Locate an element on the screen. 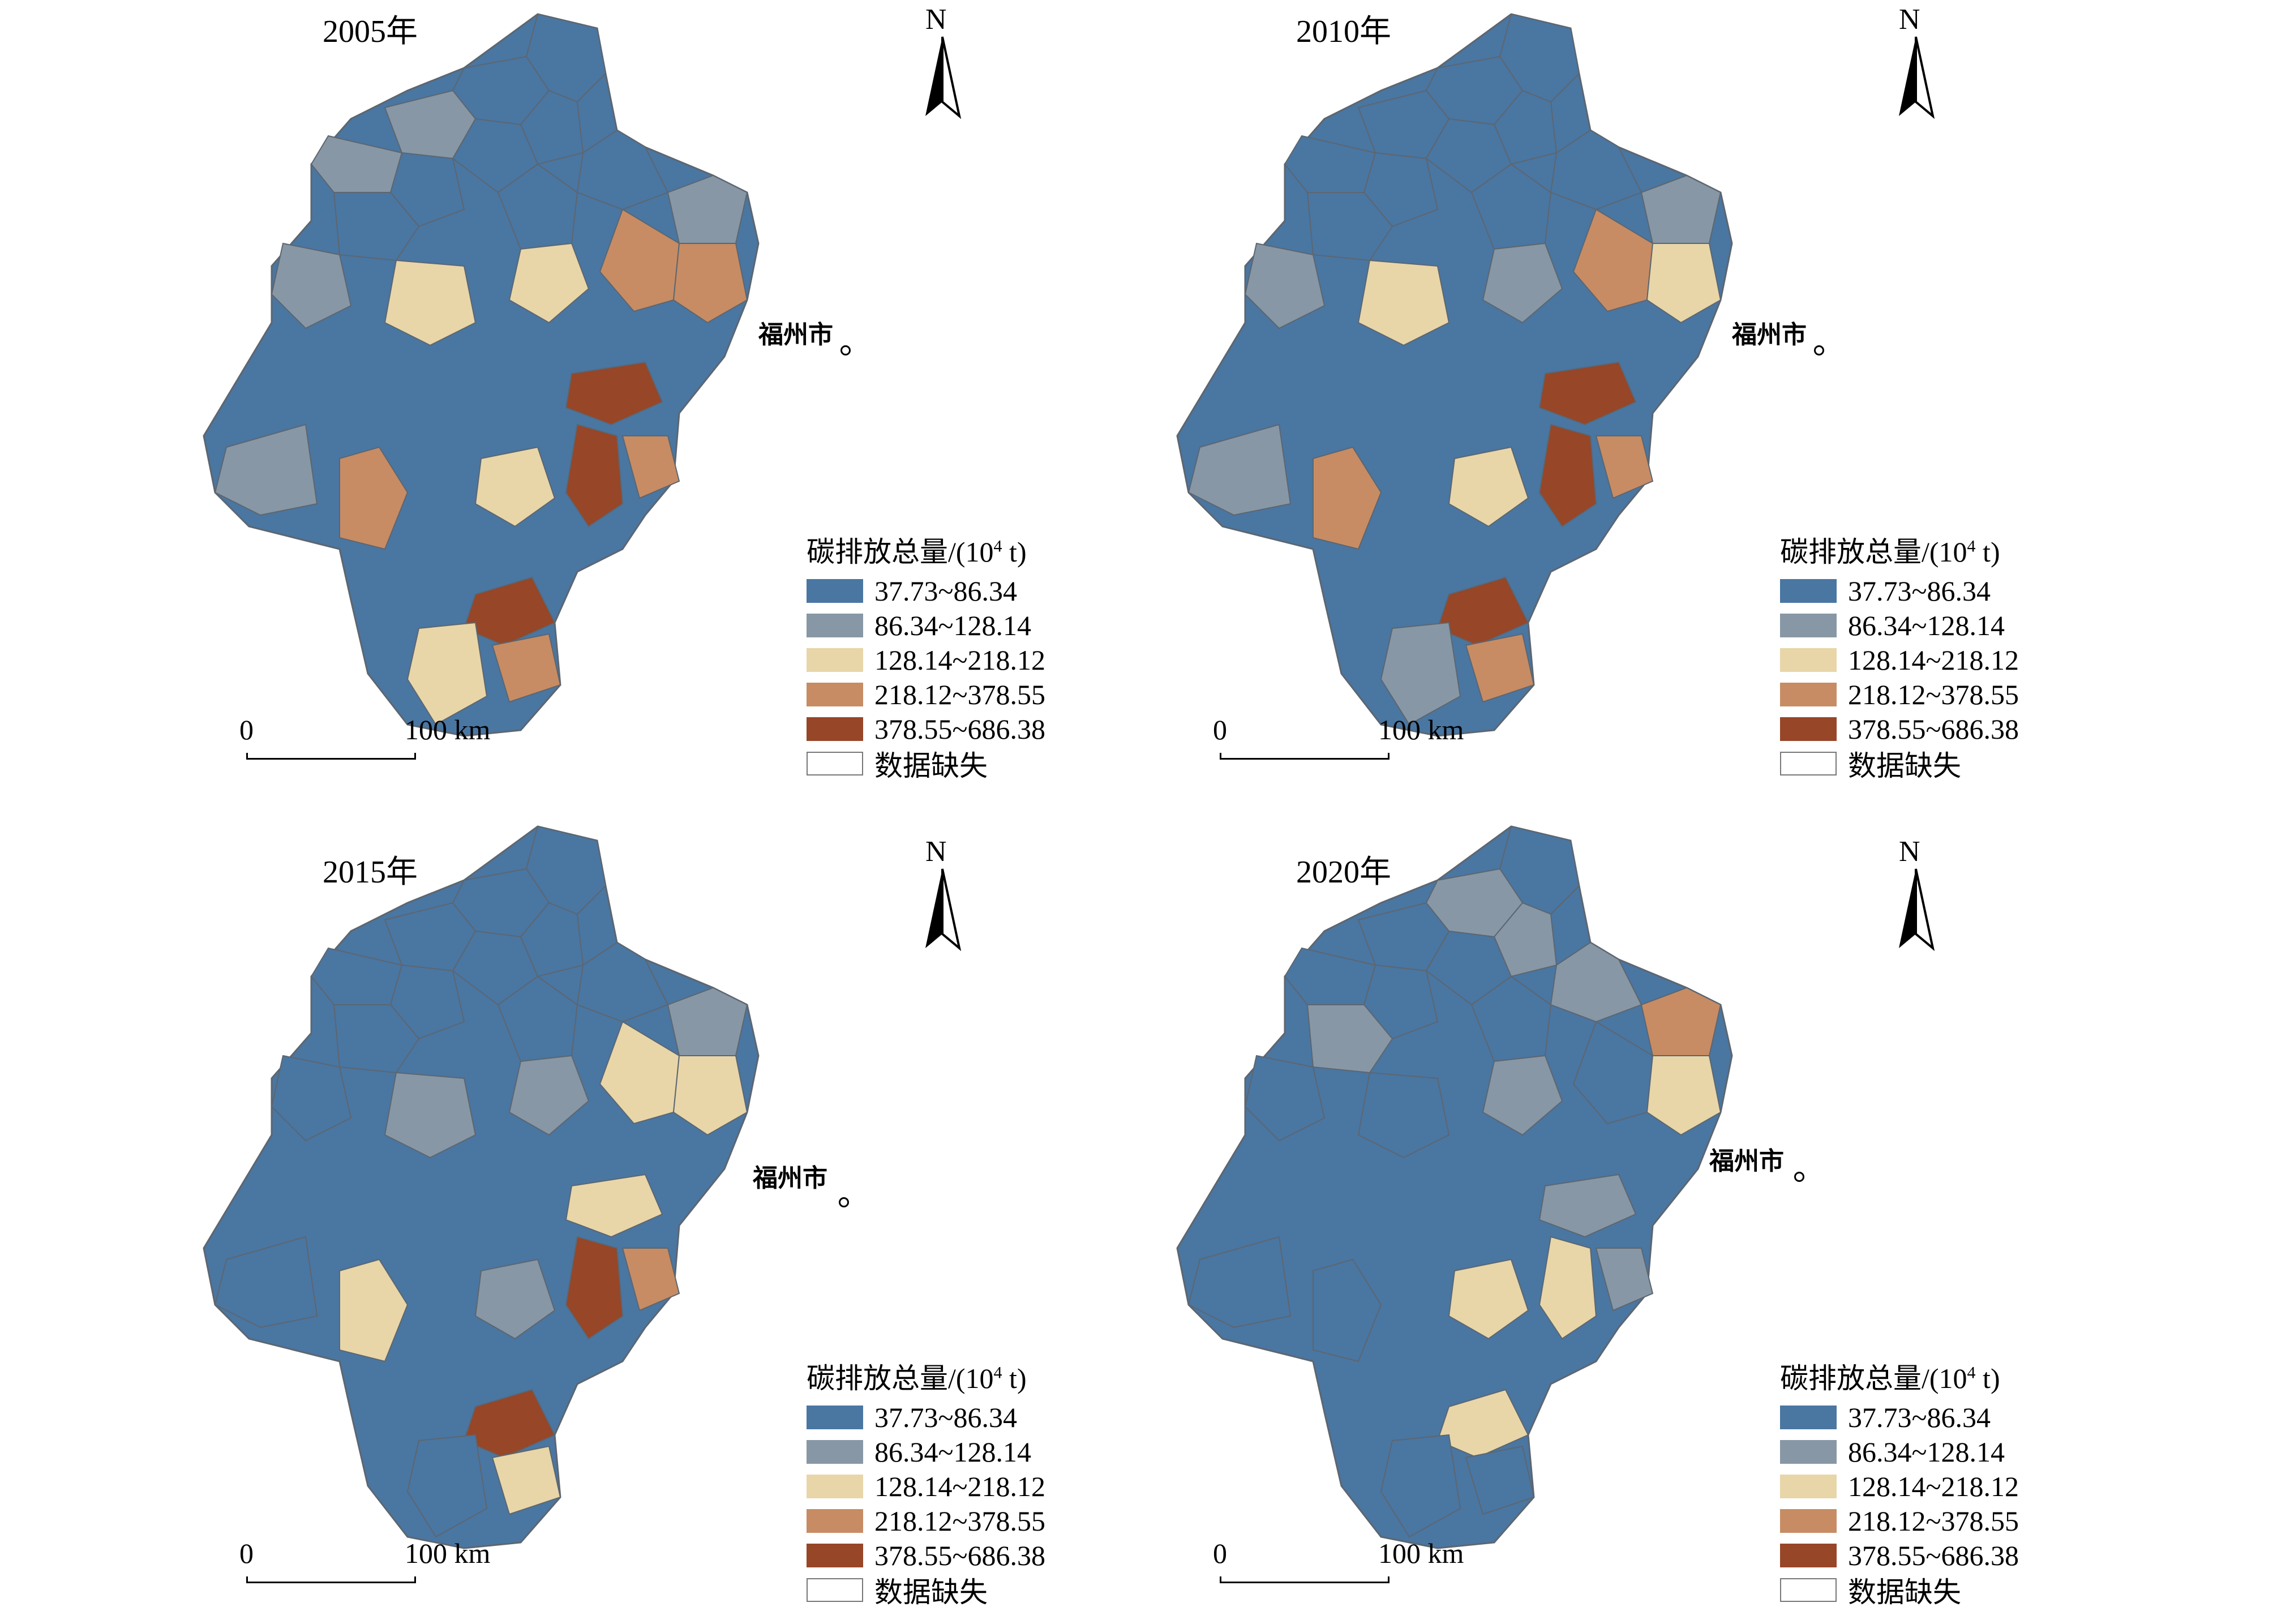 The image size is (2273, 1624). legend-item: 数据缺失 is located at coordinates (1899, 764).